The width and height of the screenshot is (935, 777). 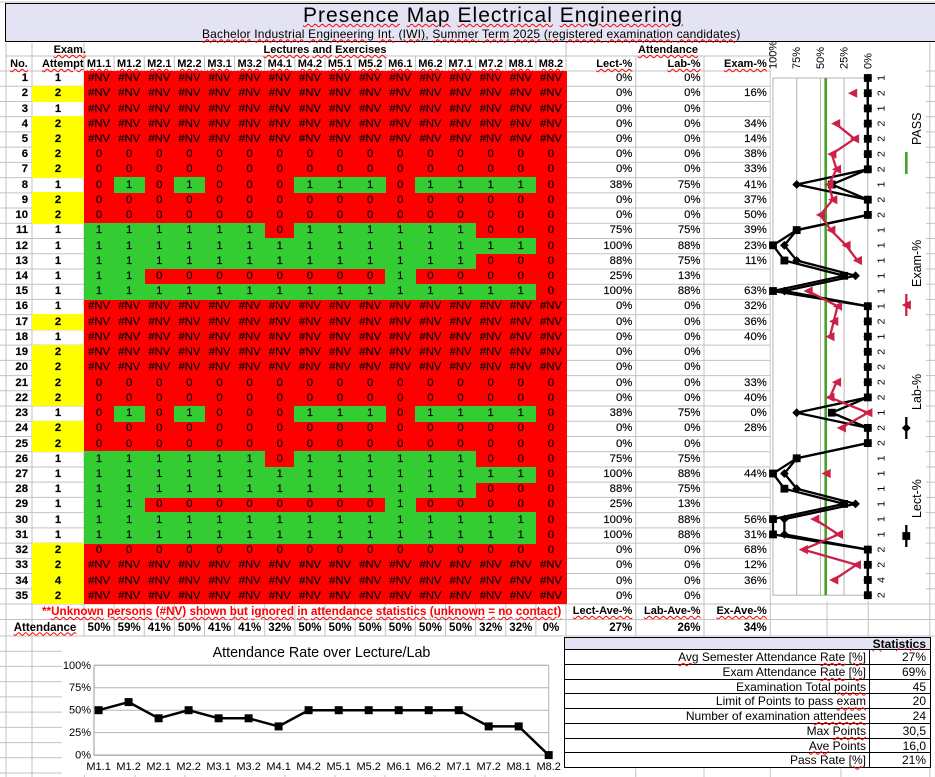 What do you see at coordinates (308, 767) in the screenshot?
I see `svg-text: M4.2` at bounding box center [308, 767].